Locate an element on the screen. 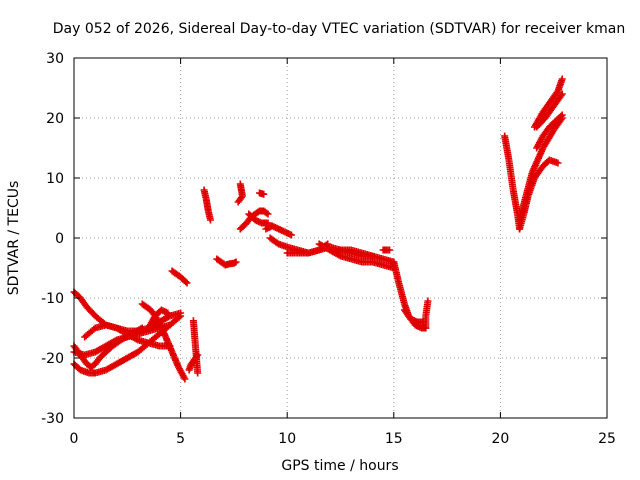 Image resolution: width=640 pixels, height=480 pixels. y-tick-label: 20 is located at coordinates (55, 119).